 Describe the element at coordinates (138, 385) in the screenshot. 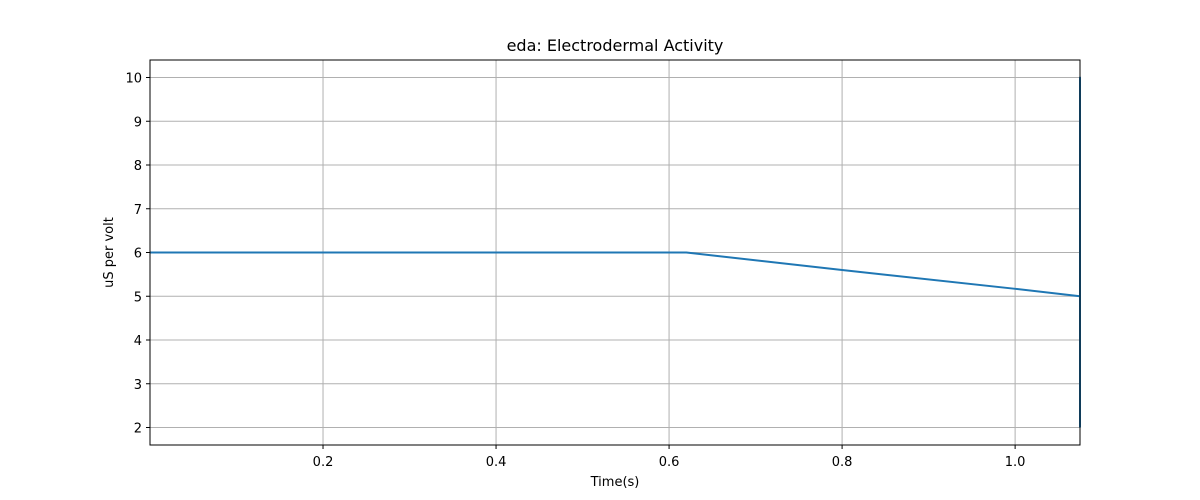

I see `y-tick-label: 3` at that location.